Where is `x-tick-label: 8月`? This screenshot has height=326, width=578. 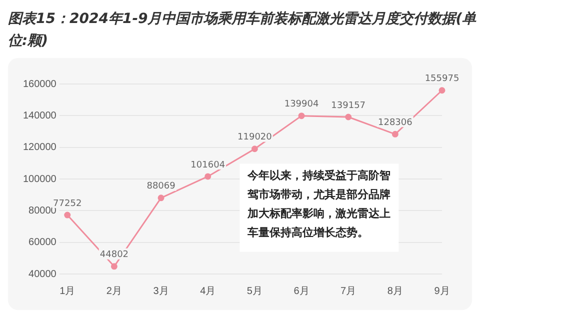 x-tick-label: 8月 is located at coordinates (395, 291).